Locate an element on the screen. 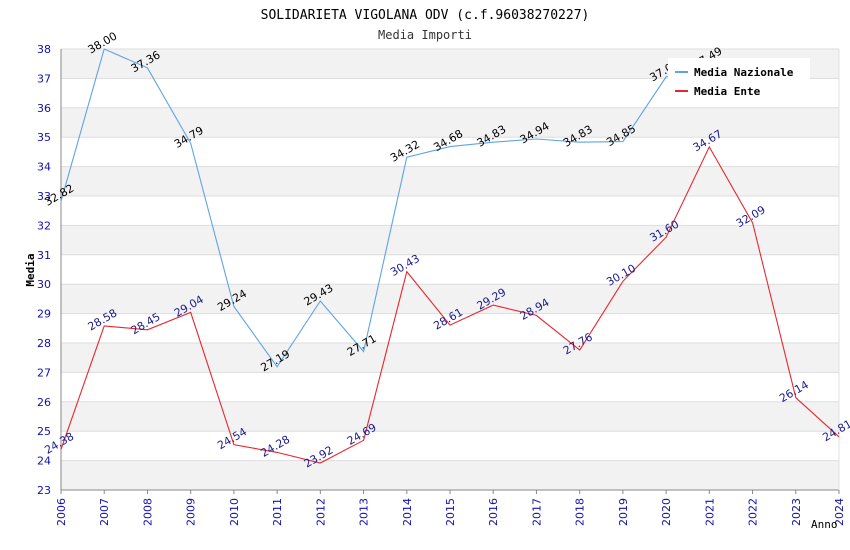 The width and height of the screenshot is (850, 550). x-tick-label: 2014 is located at coordinates (407, 512).